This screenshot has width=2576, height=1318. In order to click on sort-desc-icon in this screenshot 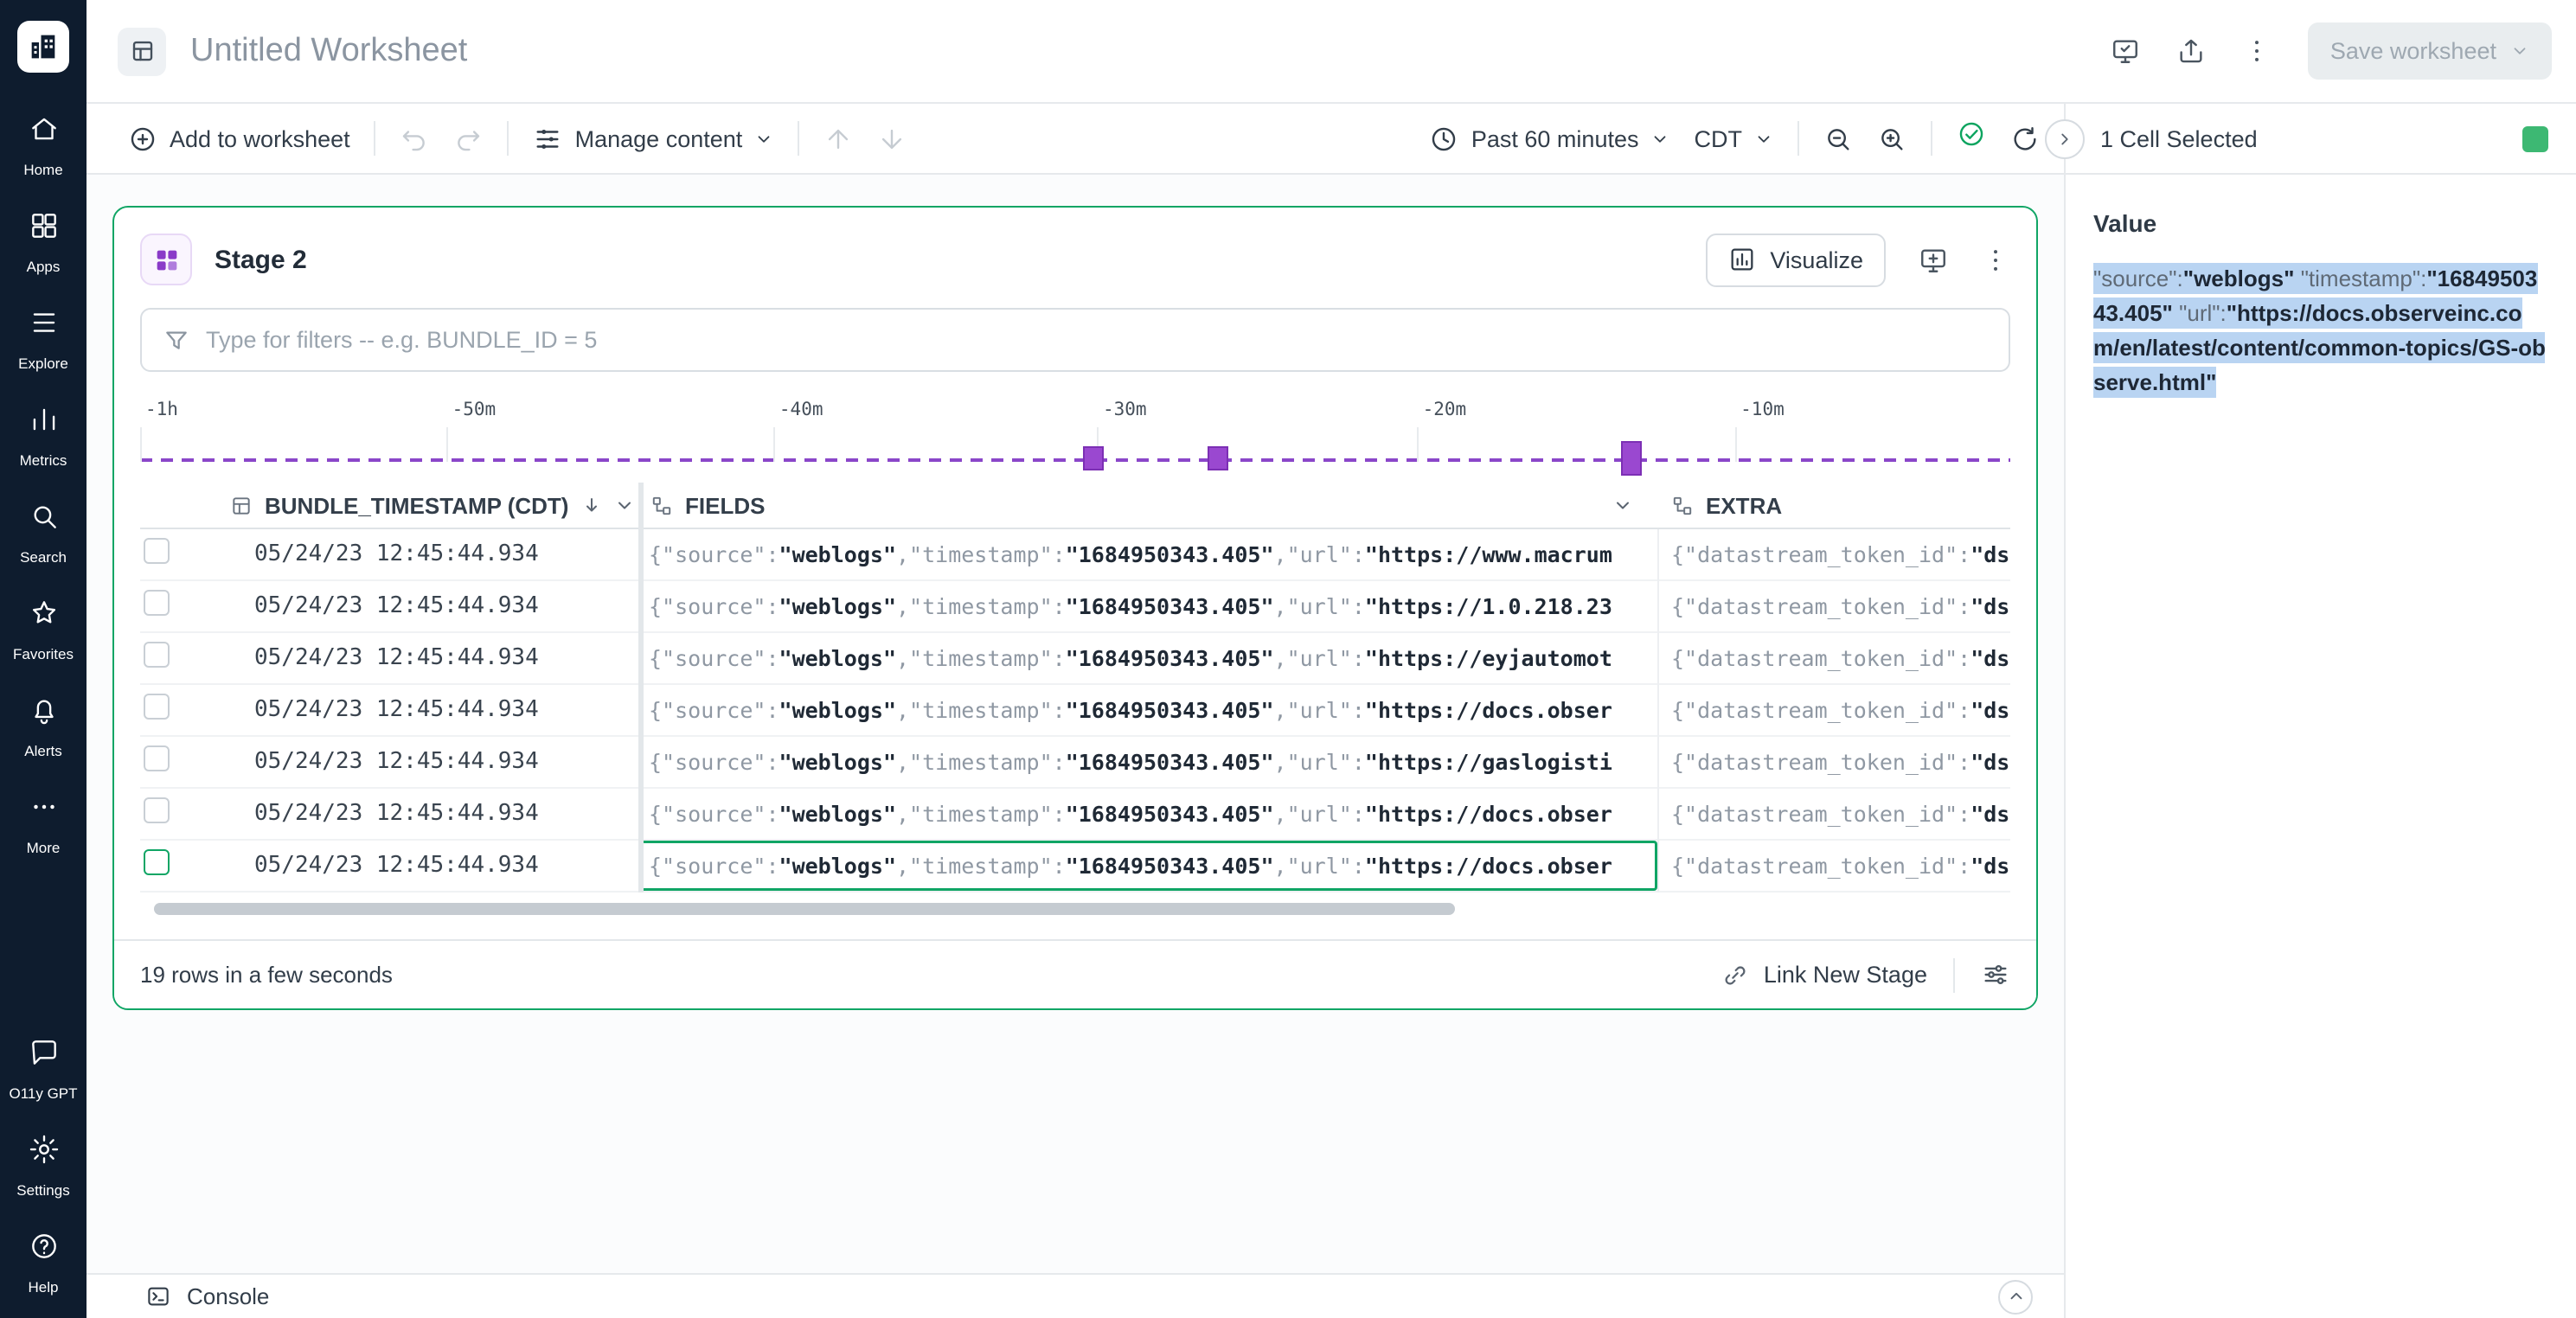, I will do `click(591, 505)`.